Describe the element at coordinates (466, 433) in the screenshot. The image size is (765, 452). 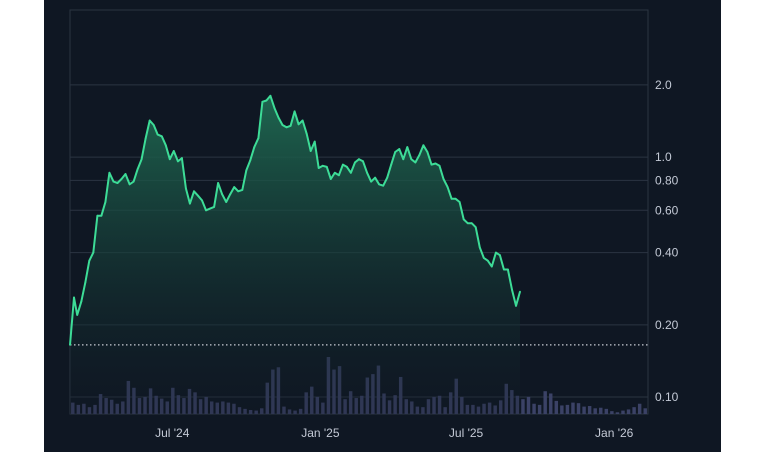
I see `x-tick-label: Jul '25` at that location.